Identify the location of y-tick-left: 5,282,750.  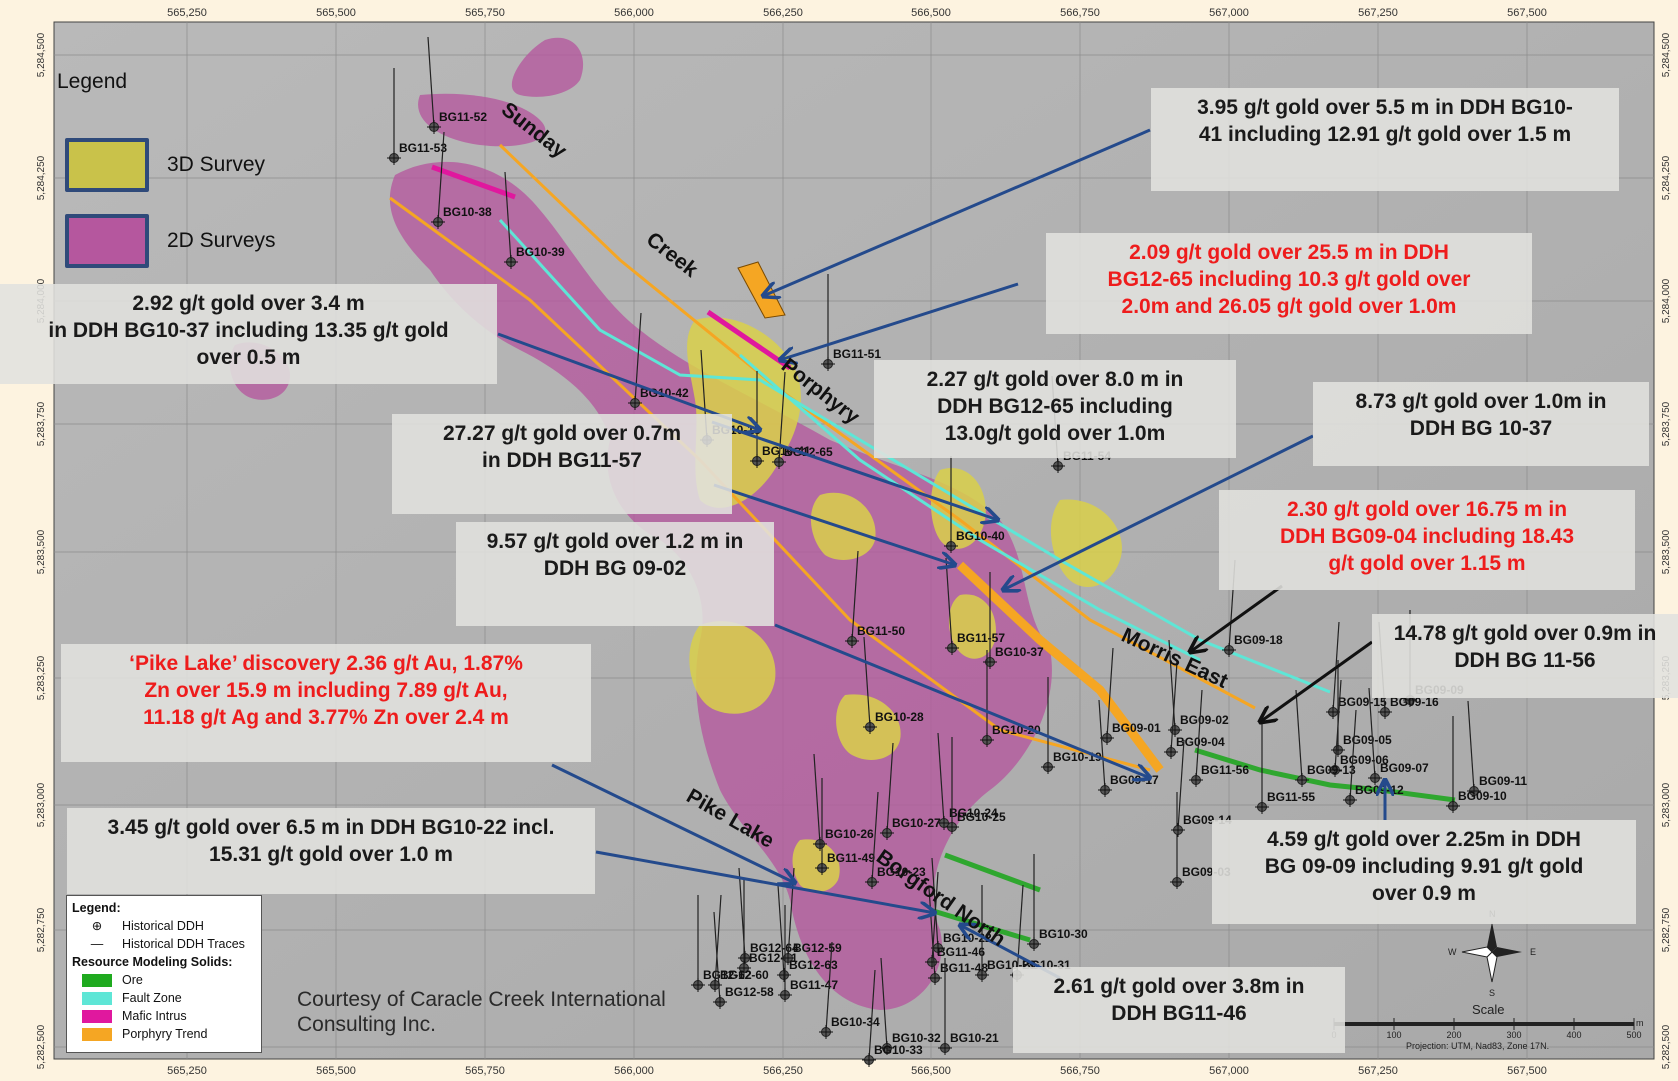
(41, 929).